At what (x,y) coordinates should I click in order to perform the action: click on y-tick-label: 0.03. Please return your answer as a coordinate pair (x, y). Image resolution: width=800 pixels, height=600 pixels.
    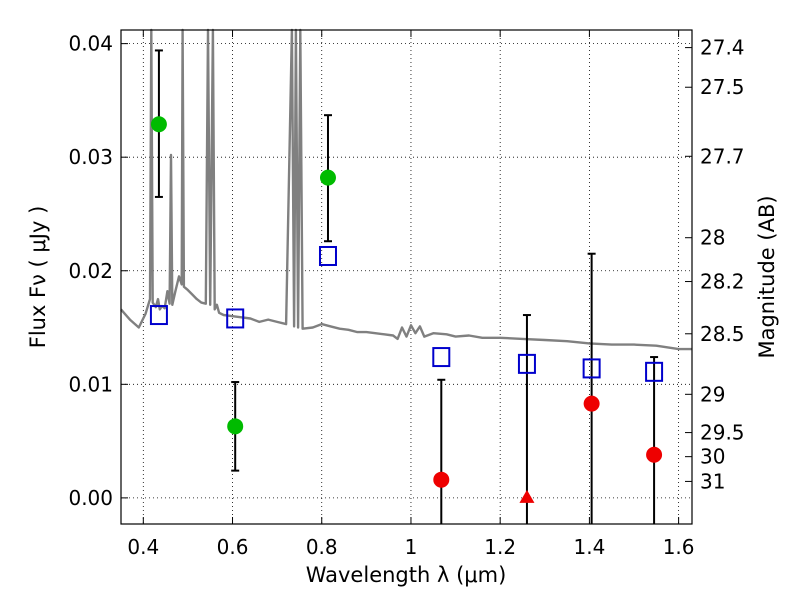
    Looking at the image, I should click on (90, 157).